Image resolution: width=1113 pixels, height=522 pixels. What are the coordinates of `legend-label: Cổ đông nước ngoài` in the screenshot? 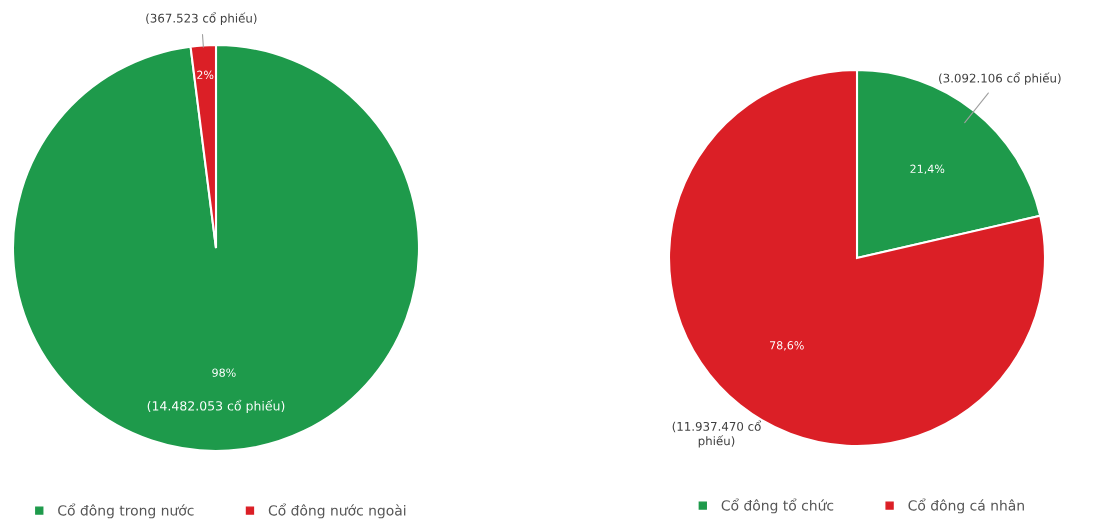 It's located at (337, 511).